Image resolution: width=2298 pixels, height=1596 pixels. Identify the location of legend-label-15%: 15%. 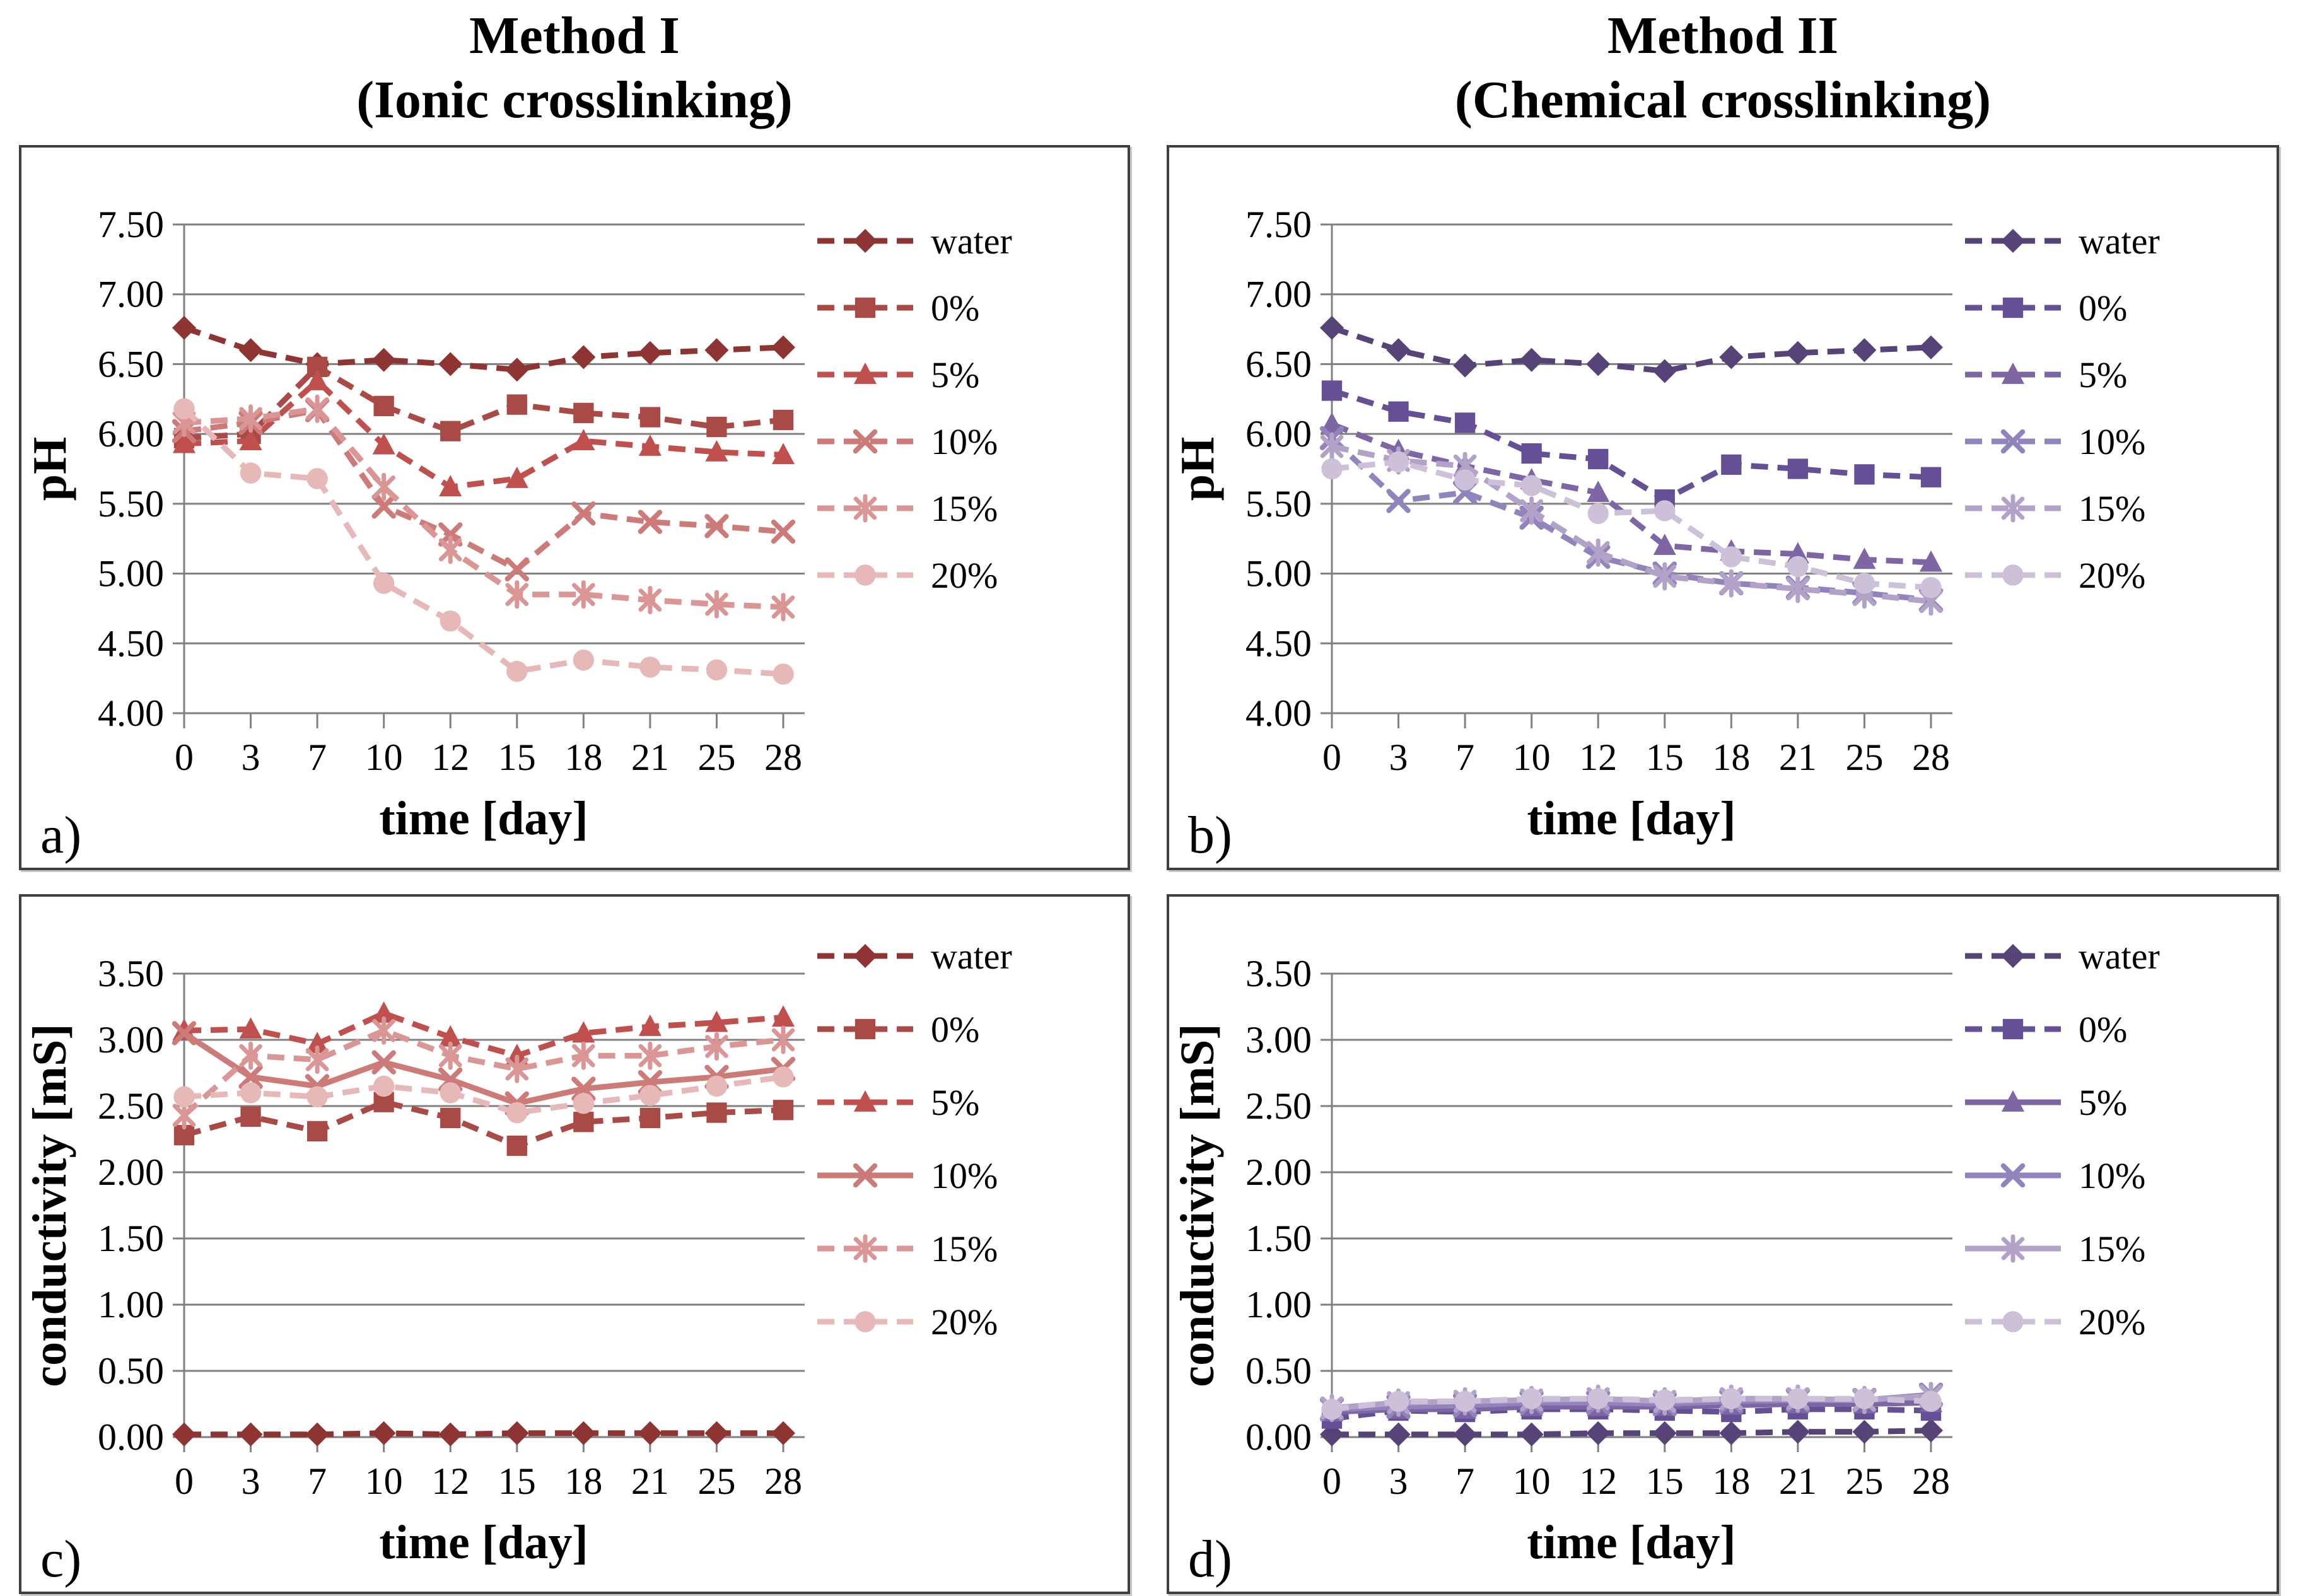
(2112, 1248).